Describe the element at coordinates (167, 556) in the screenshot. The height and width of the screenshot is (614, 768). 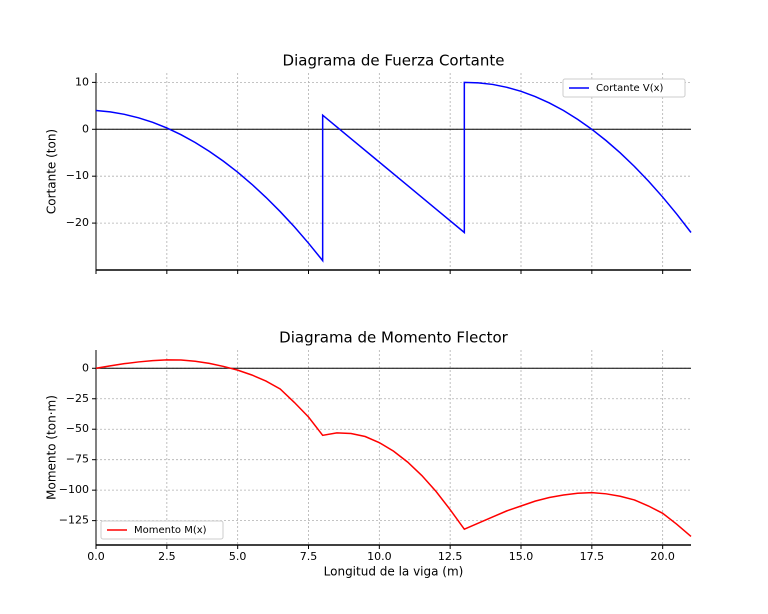
I see `x-tick-label: 2.5` at that location.